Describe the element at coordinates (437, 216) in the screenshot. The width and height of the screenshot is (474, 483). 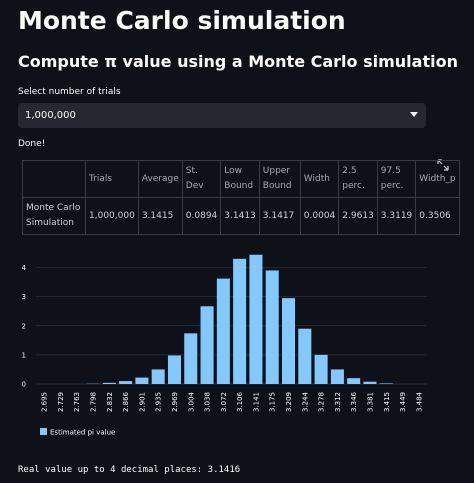
I see `table-cell: 0.3506` at that location.